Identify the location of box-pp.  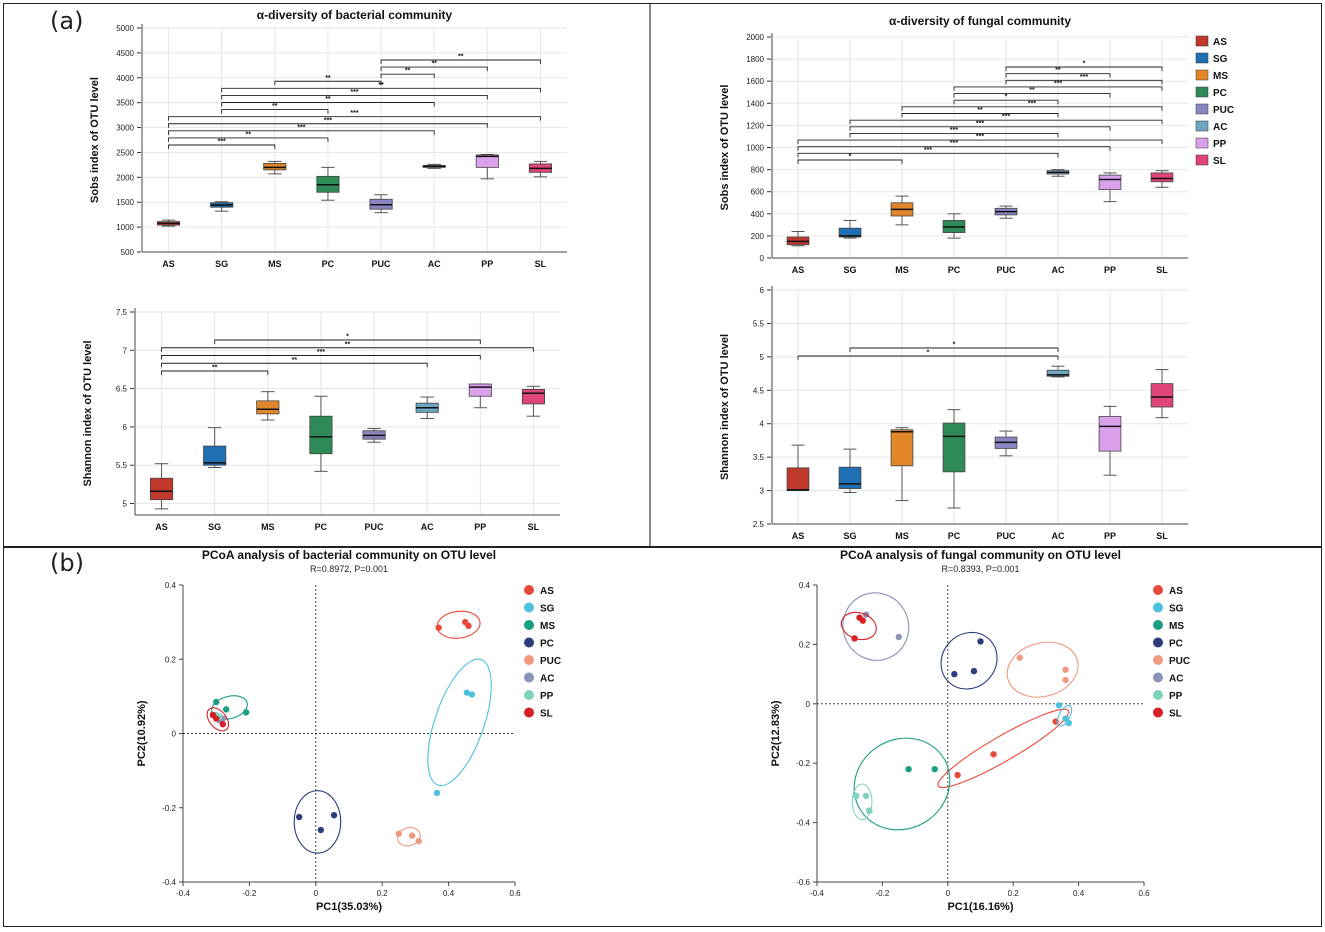
(480, 390).